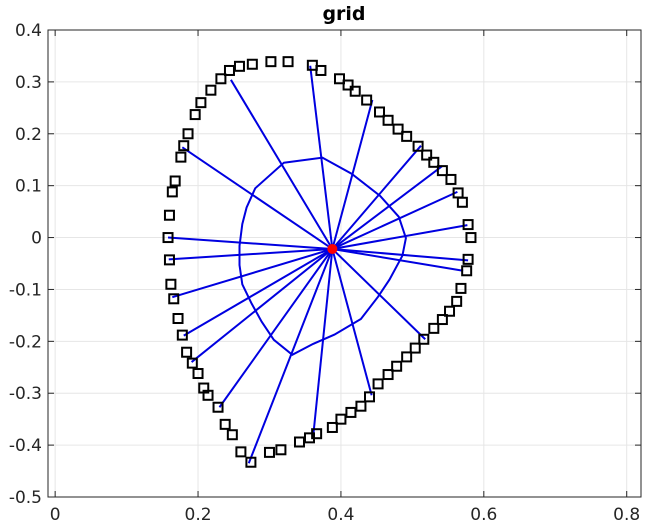  I want to click on x-tick-label: 0.4, so click(340, 515).